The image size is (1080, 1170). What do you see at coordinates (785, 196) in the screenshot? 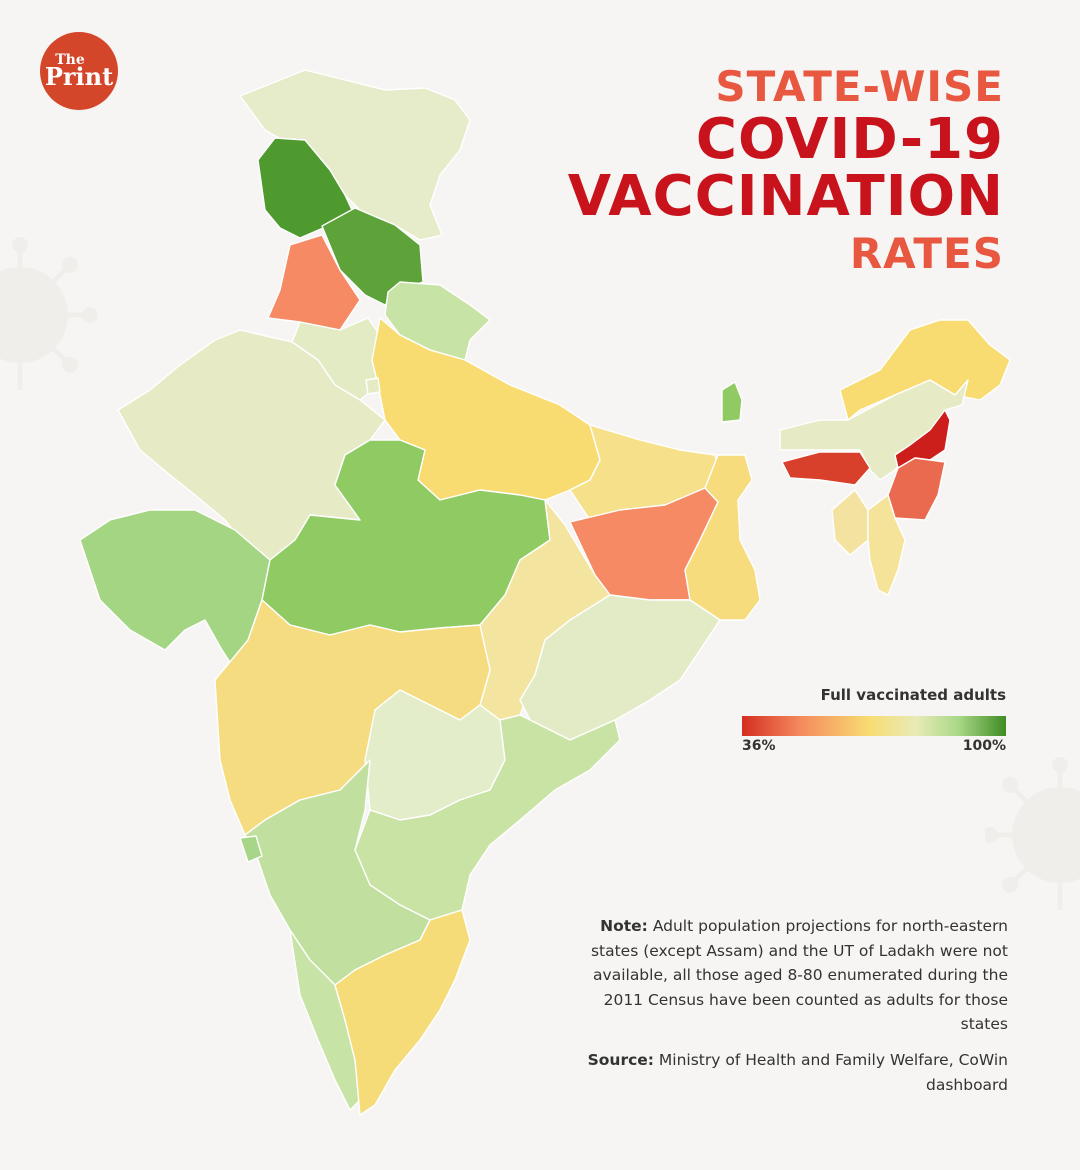
I see `title-line-3: VACCINATION` at bounding box center [785, 196].